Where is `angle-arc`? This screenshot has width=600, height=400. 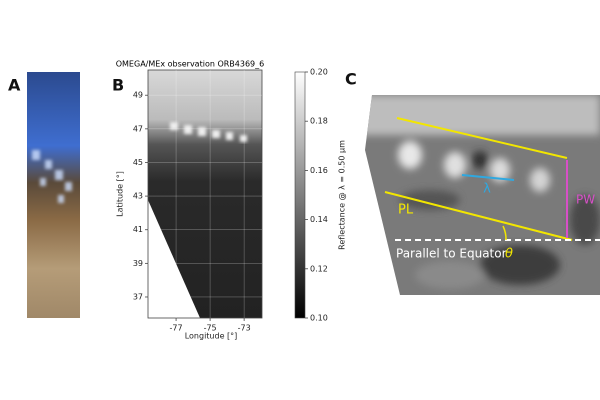
angle-arc is located at coordinates (504, 233).